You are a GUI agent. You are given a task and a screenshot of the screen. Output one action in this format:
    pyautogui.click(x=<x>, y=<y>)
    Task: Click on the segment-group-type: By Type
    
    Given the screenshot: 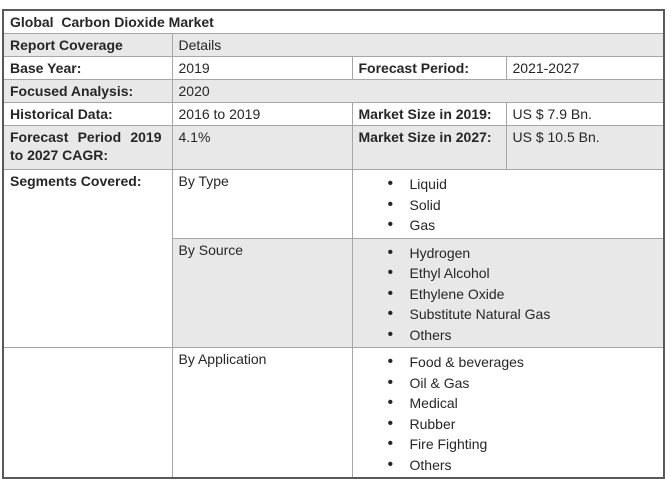 What is the action you would take?
    pyautogui.click(x=262, y=204)
    